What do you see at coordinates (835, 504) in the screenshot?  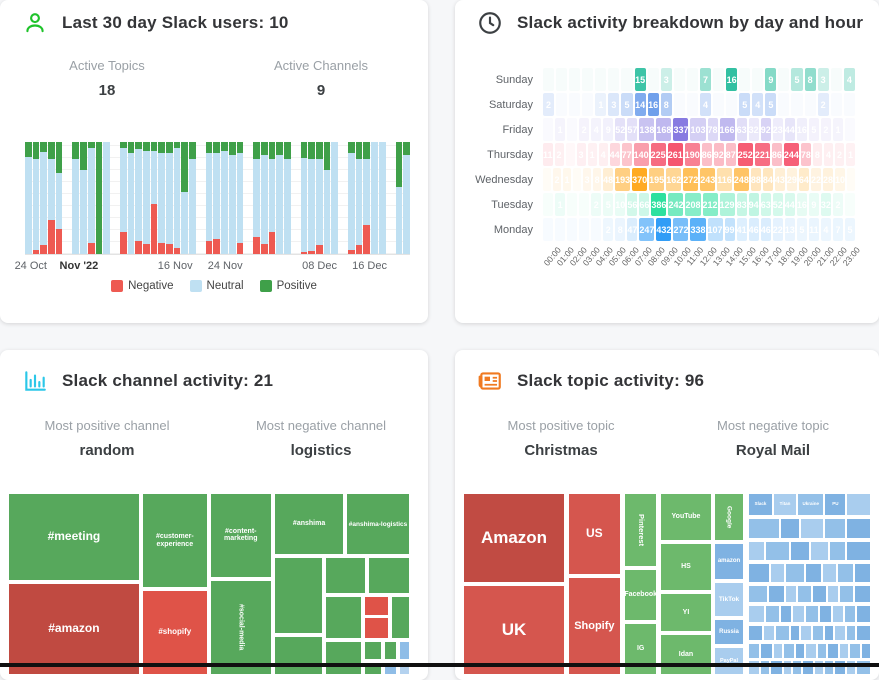 I see `treemap-cell: PU` at bounding box center [835, 504].